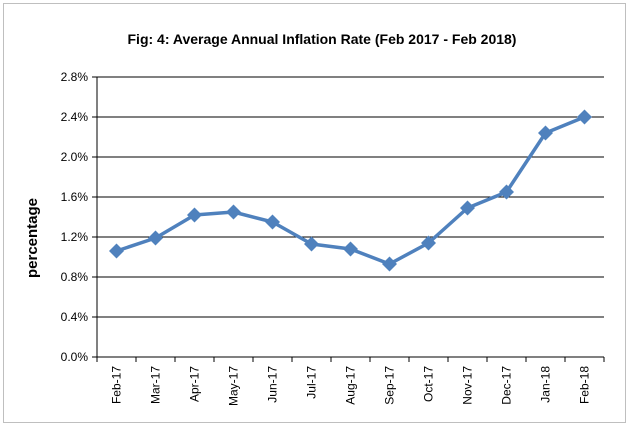 This screenshot has height=428, width=631. What do you see at coordinates (32, 238) in the screenshot?
I see `y-axis-label: percentage` at bounding box center [32, 238].